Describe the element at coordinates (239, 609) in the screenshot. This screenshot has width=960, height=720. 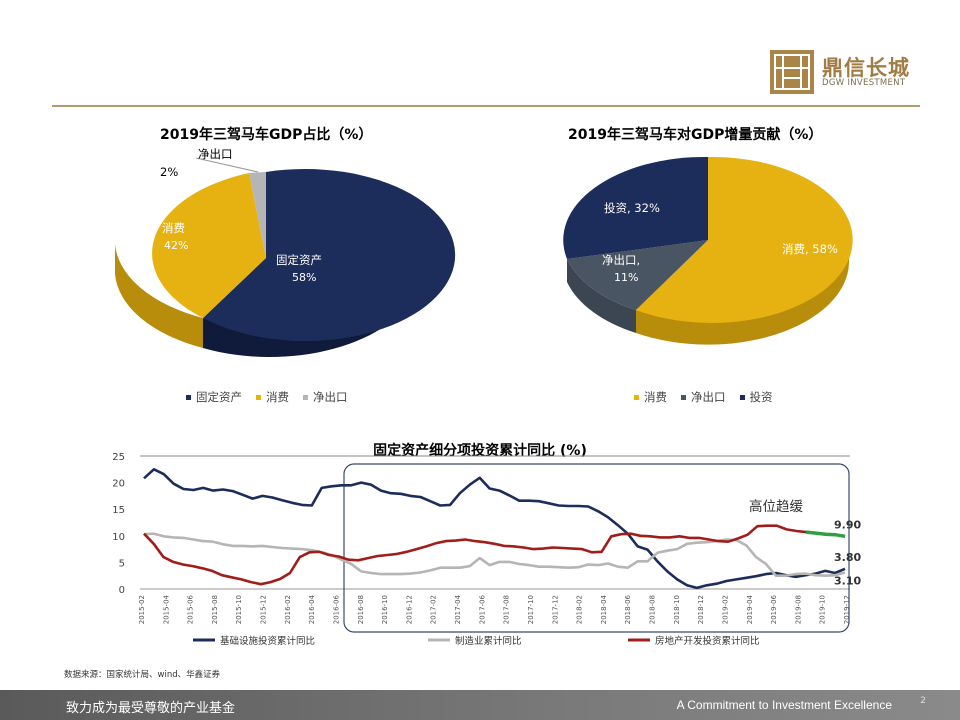
I see `x-tick-label: 2015-10` at that location.